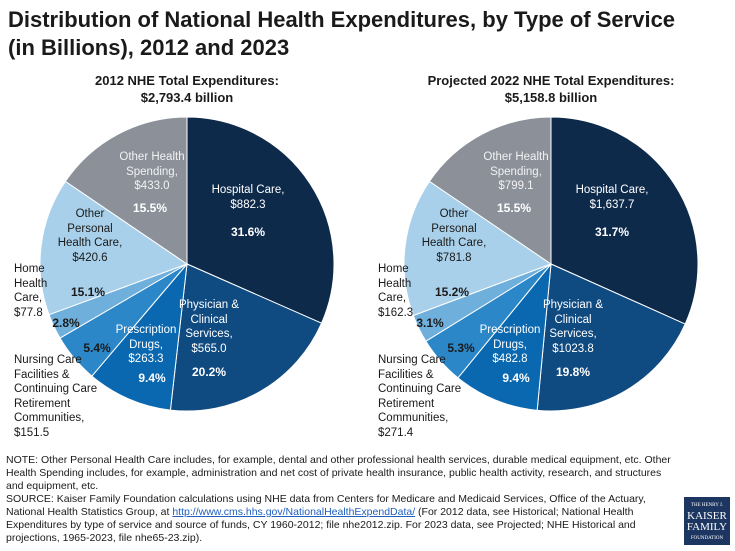  I want to click on amount-label: $263.3, so click(146, 359).